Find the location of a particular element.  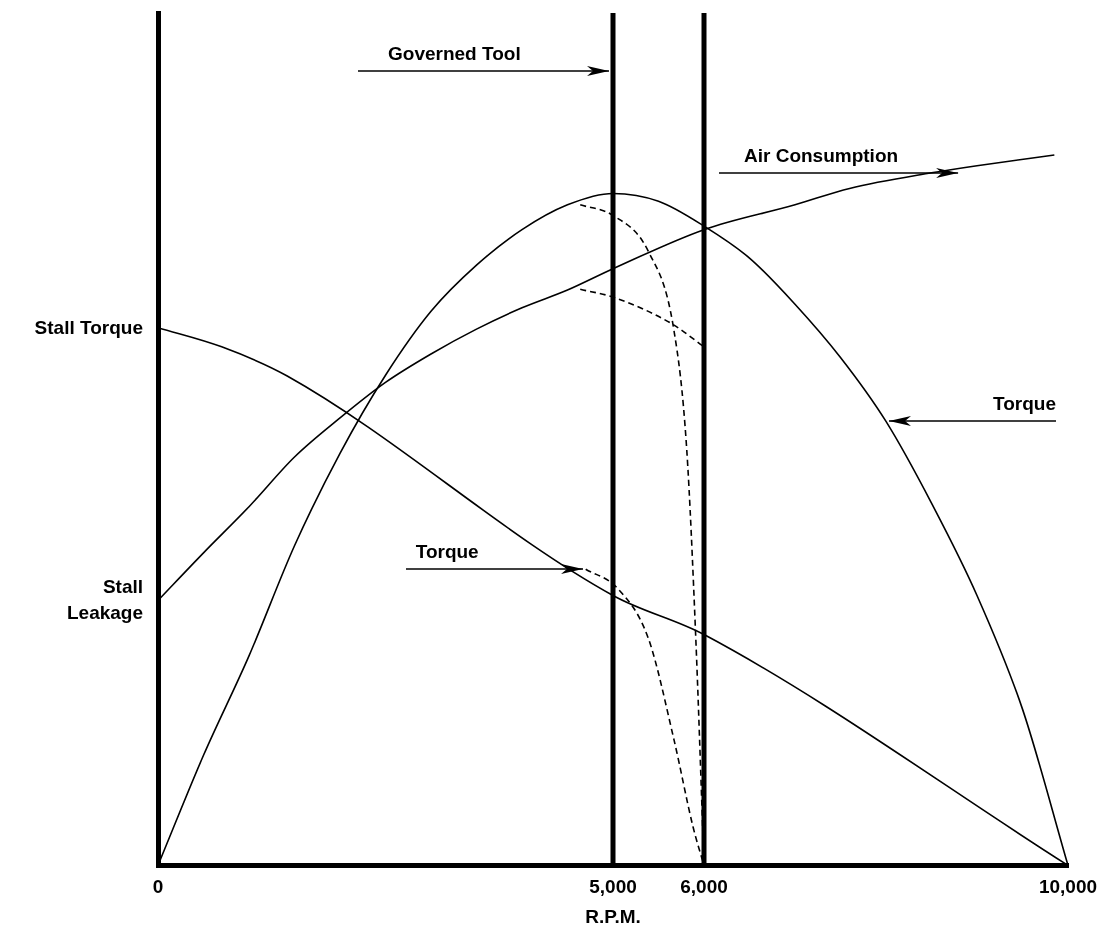

x-tick-label: 0 is located at coordinates (158, 887).